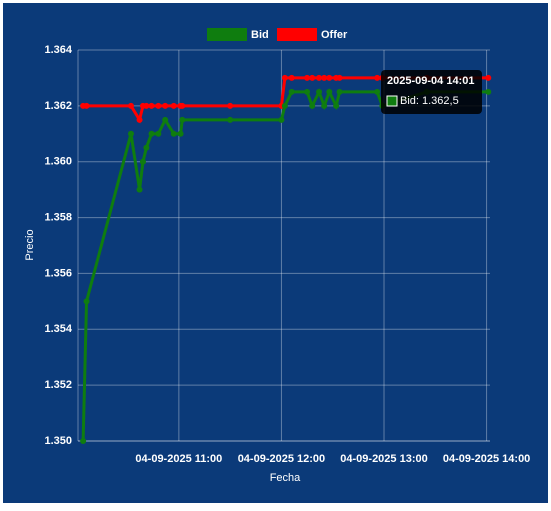 The image size is (551, 511). I want to click on x-tick-label: 04-09-2025 12:00, so click(281, 459).